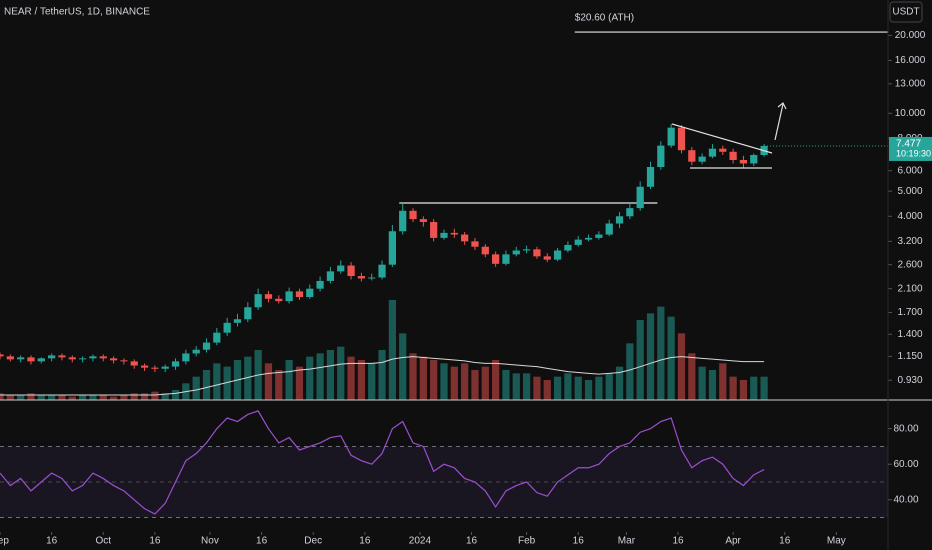  Describe the element at coordinates (910, 35) in the screenshot. I see `price-tick-label: 20.000` at that location.